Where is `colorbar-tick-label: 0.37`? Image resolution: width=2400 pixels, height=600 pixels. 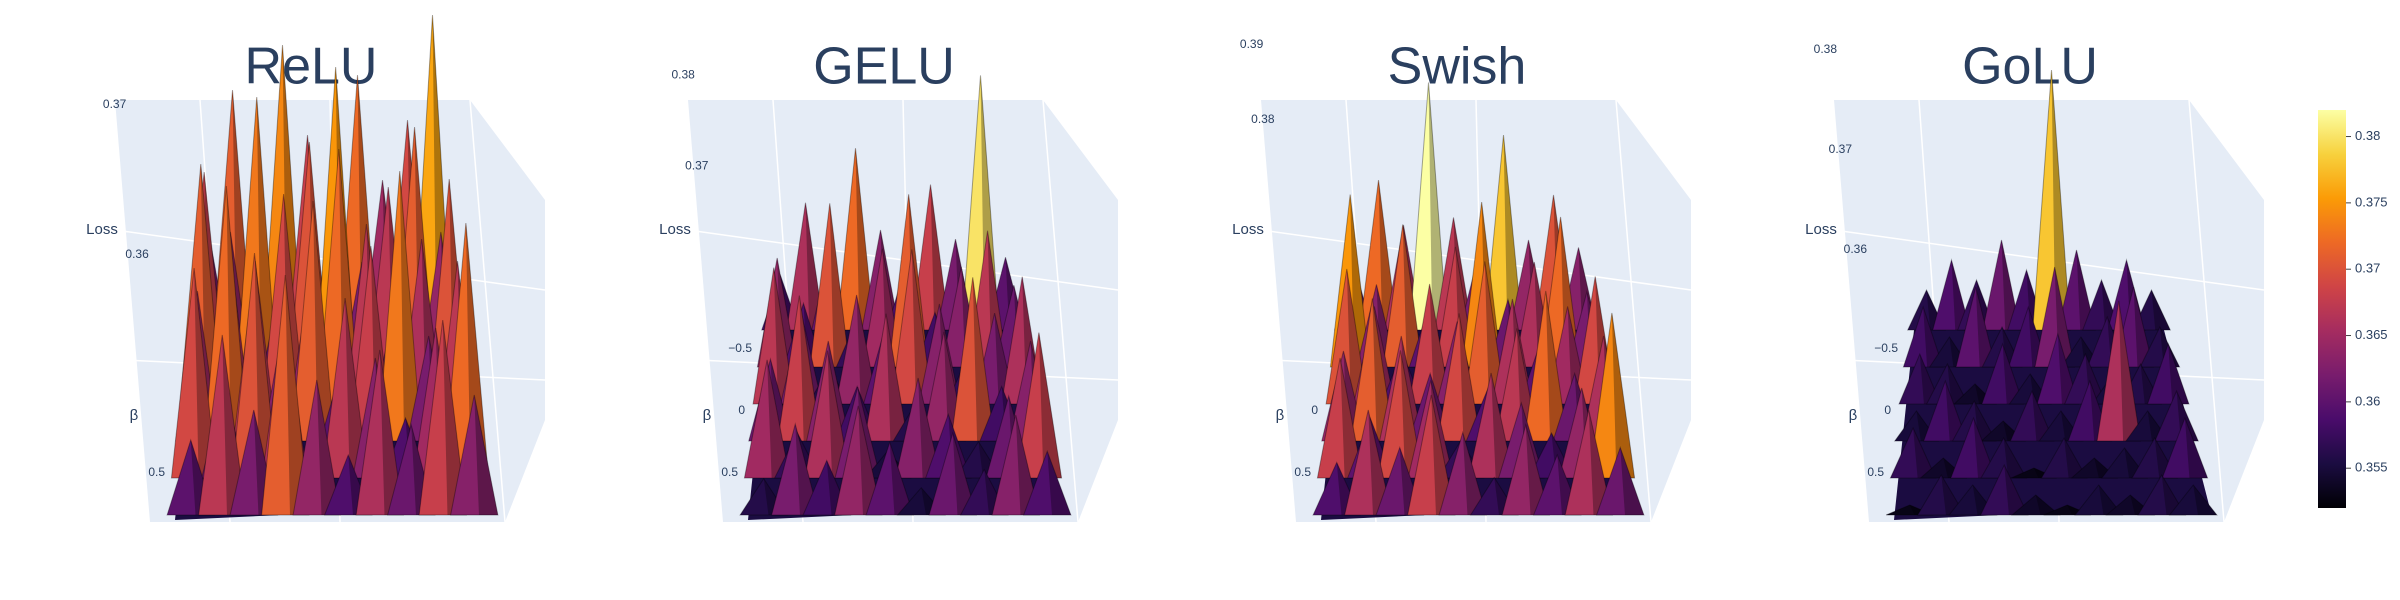 colorbar-tick-label: 0.37 is located at coordinates (2367, 268).